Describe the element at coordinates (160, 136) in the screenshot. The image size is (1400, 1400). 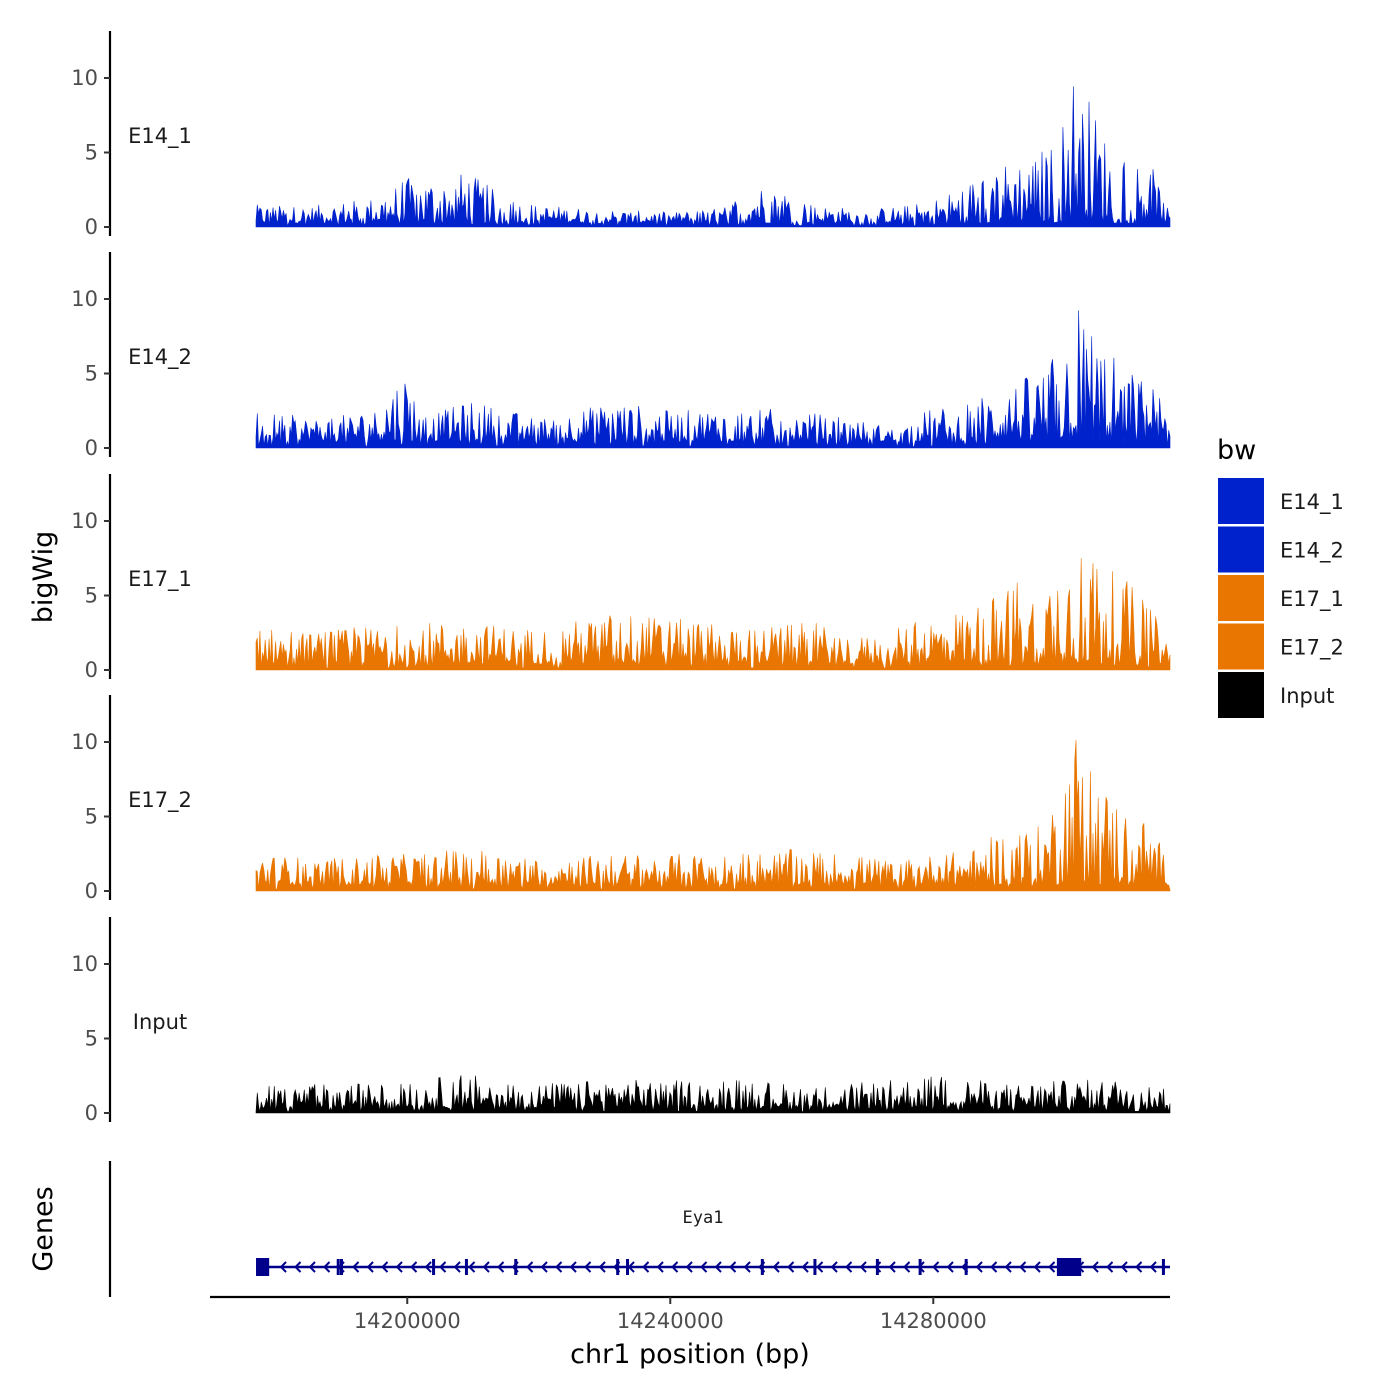
I see `track-label: E14_1` at that location.